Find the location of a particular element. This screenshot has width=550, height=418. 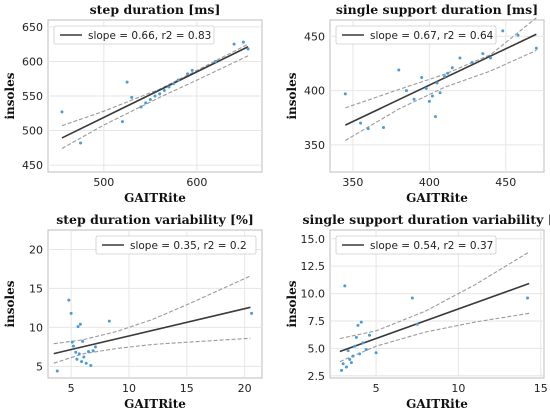

y-tick-label: 400 is located at coordinates (314, 91).